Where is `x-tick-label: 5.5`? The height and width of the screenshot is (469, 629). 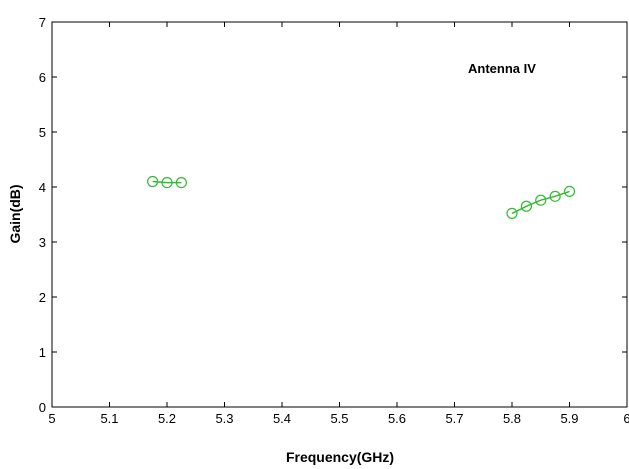
x-tick-label: 5.5 is located at coordinates (339, 418).